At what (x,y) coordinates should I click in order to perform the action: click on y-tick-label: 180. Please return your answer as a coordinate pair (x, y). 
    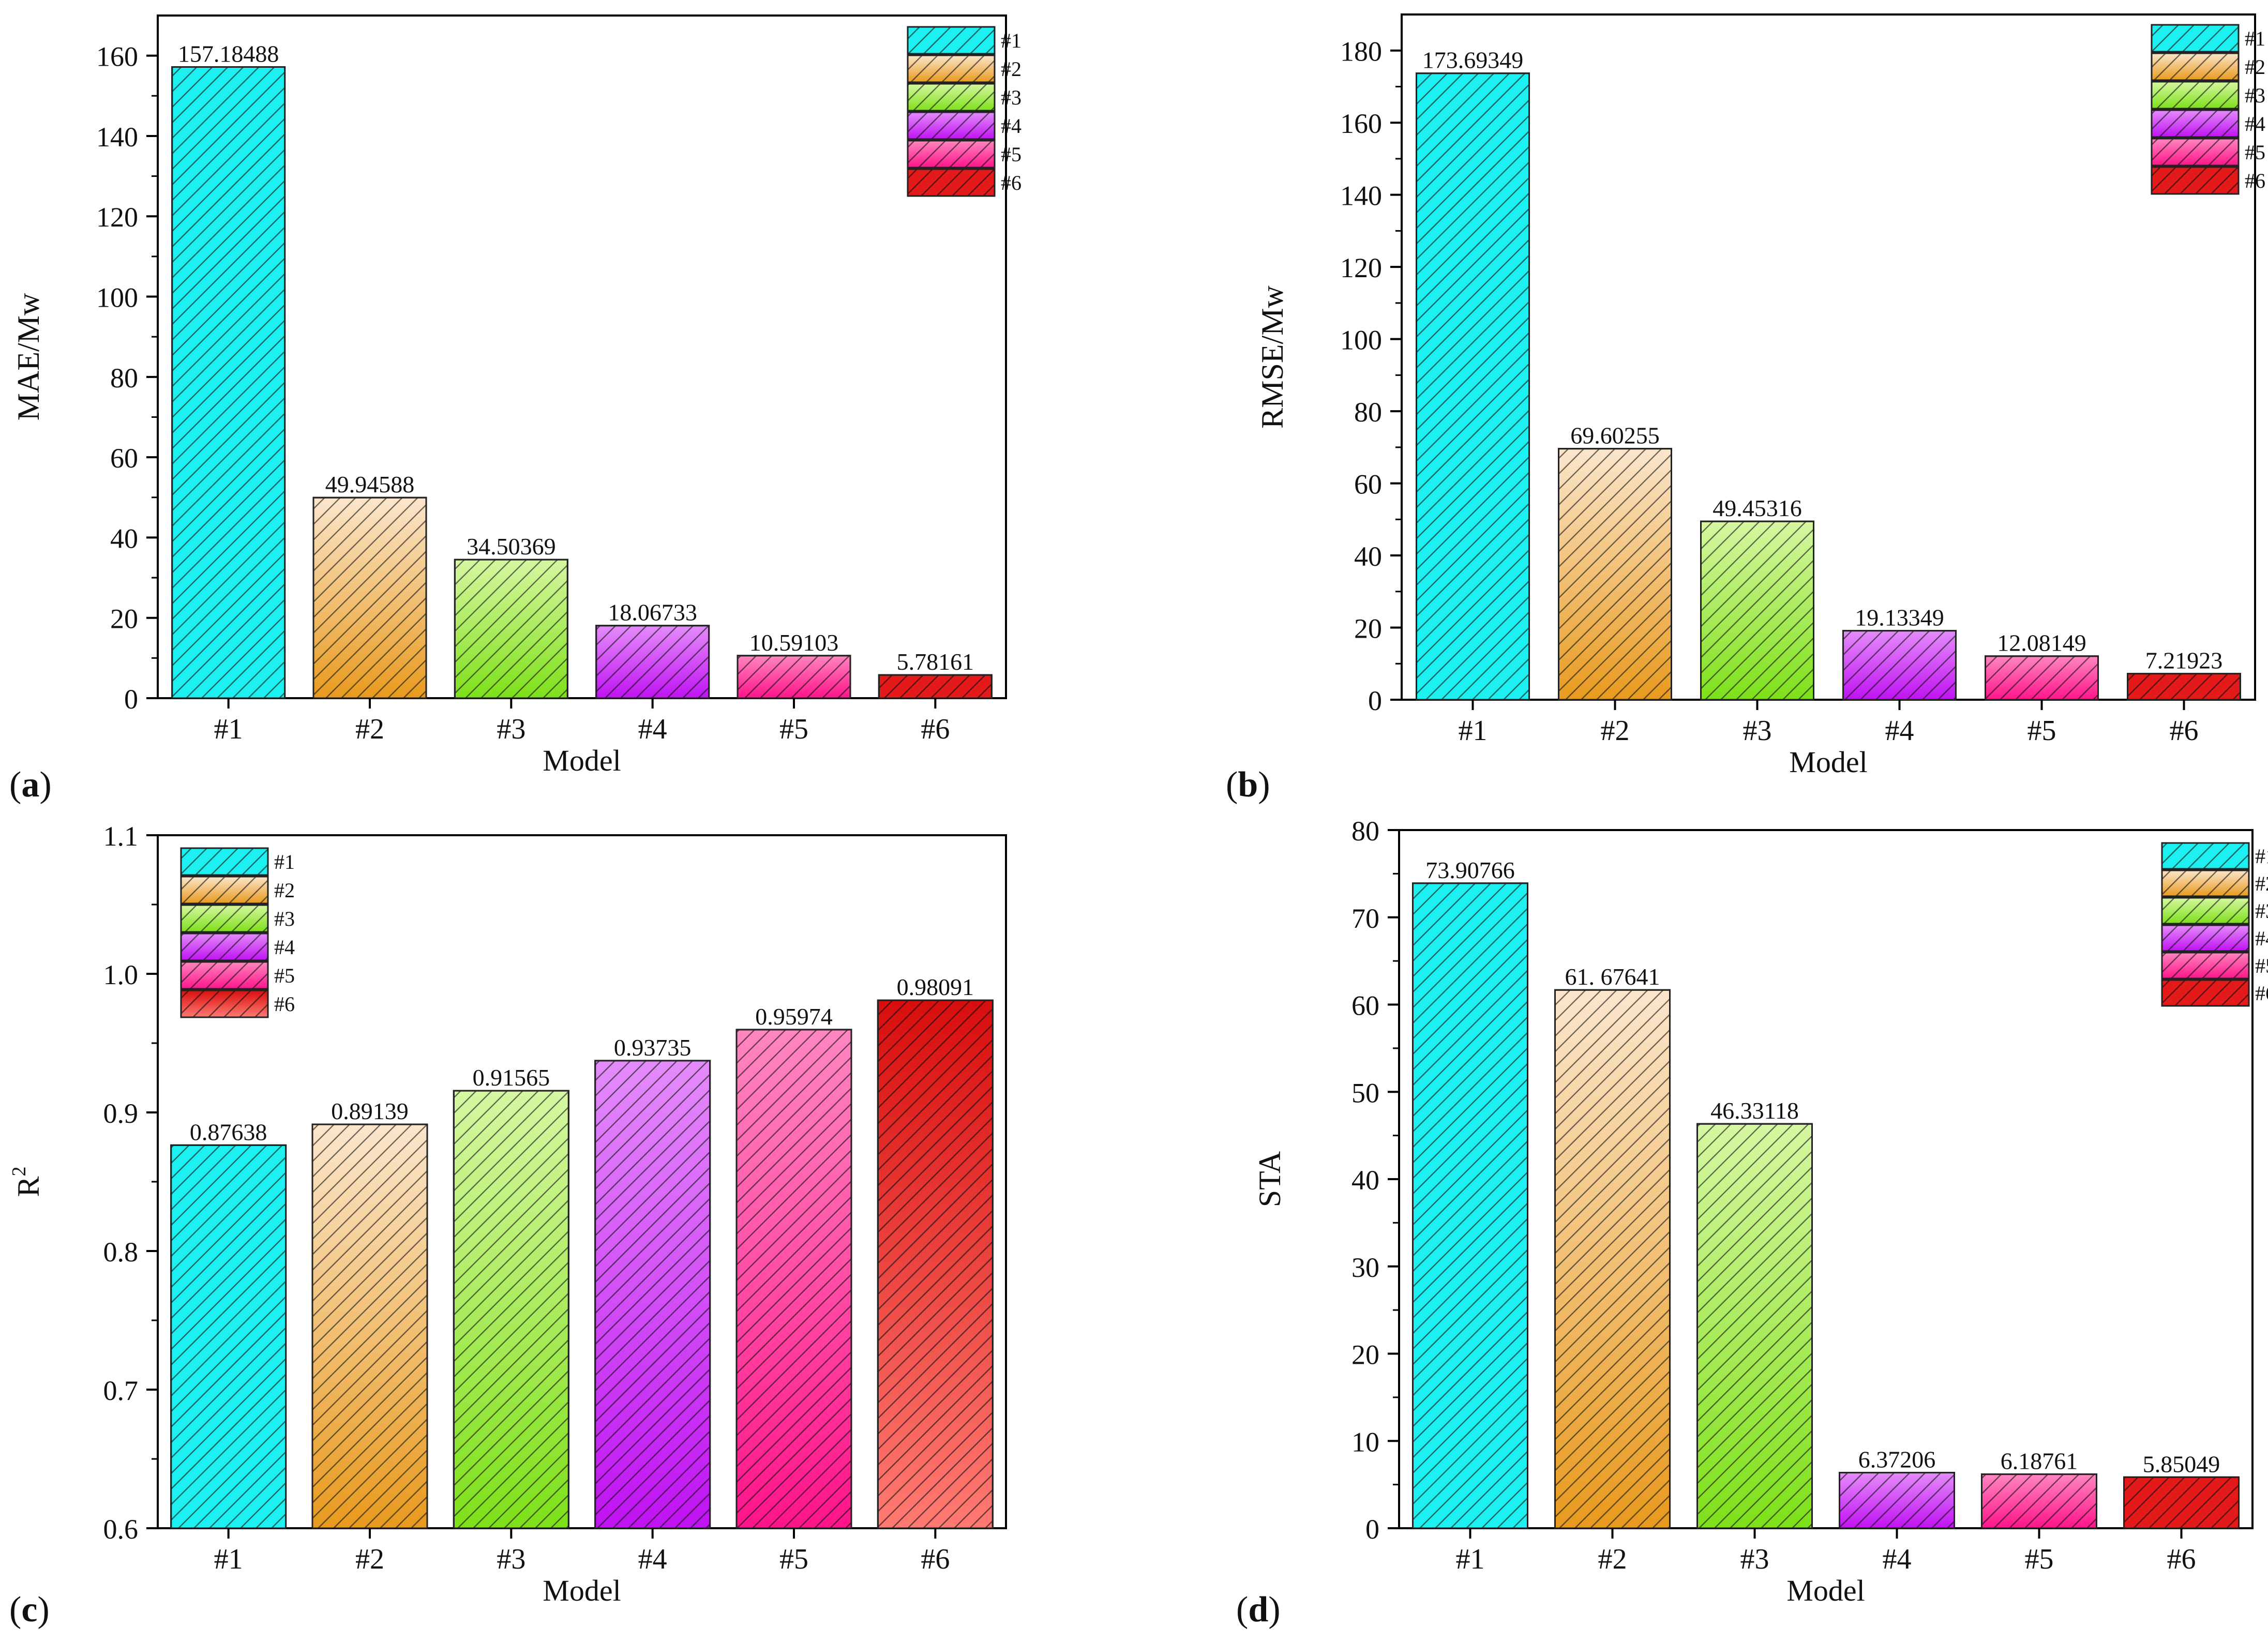
    Looking at the image, I should click on (1361, 51).